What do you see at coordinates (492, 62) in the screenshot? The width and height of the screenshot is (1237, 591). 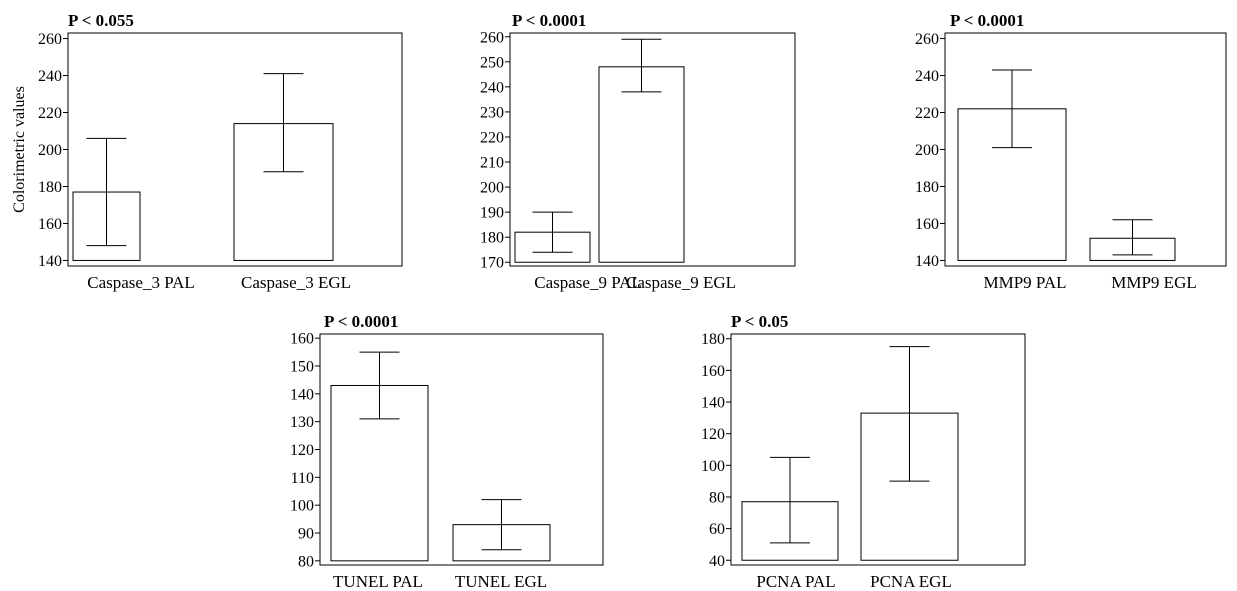 I see `y-tick-label: 250` at bounding box center [492, 62].